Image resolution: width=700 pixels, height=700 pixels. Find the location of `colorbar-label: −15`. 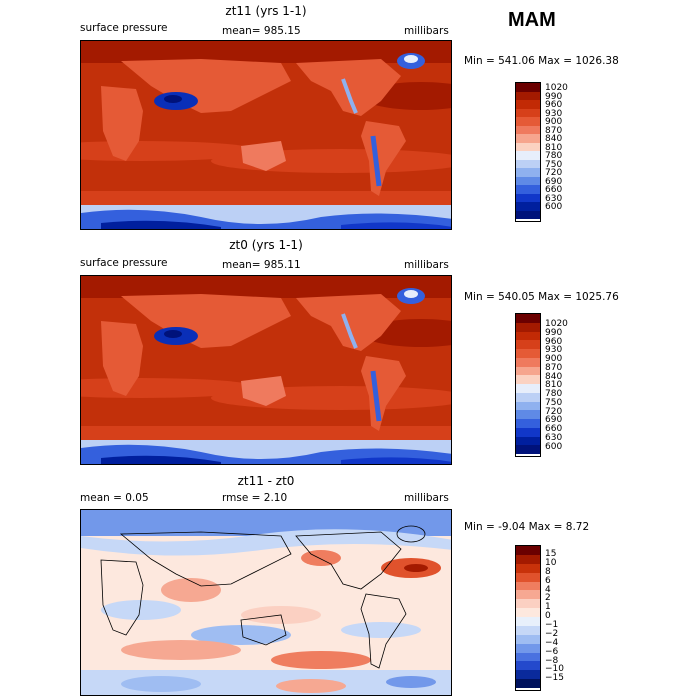

colorbar-label: −15 is located at coordinates (554, 678).